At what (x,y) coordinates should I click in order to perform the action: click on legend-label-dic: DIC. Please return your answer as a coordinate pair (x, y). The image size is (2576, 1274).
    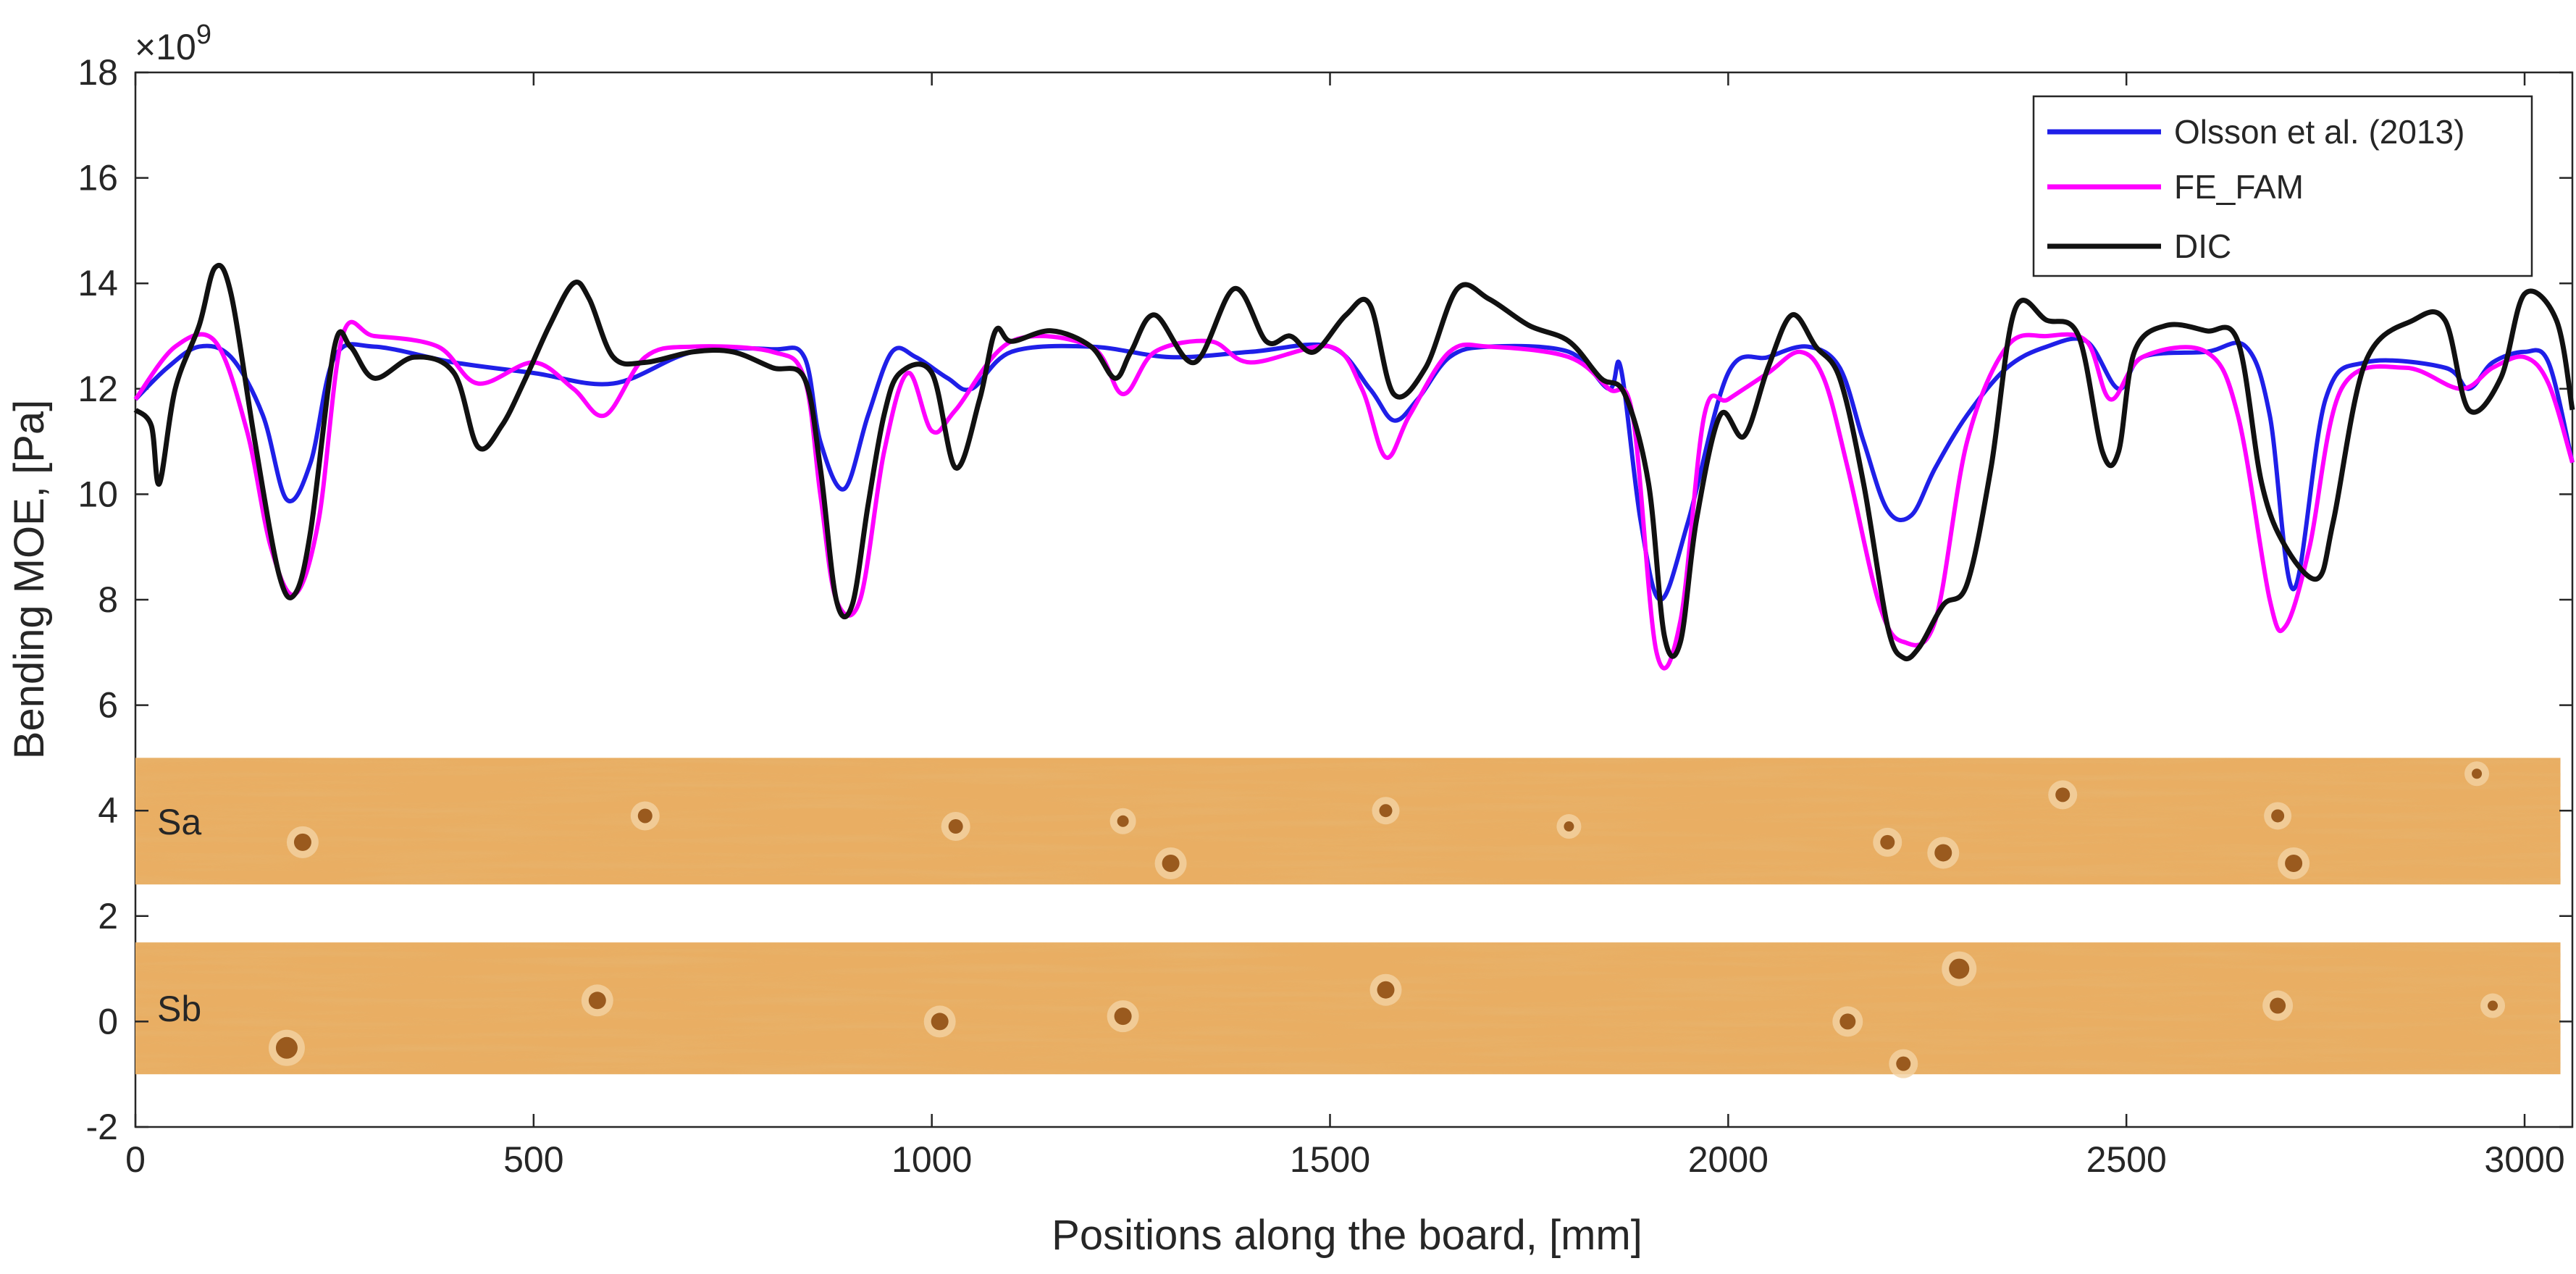
    Looking at the image, I should click on (2202, 246).